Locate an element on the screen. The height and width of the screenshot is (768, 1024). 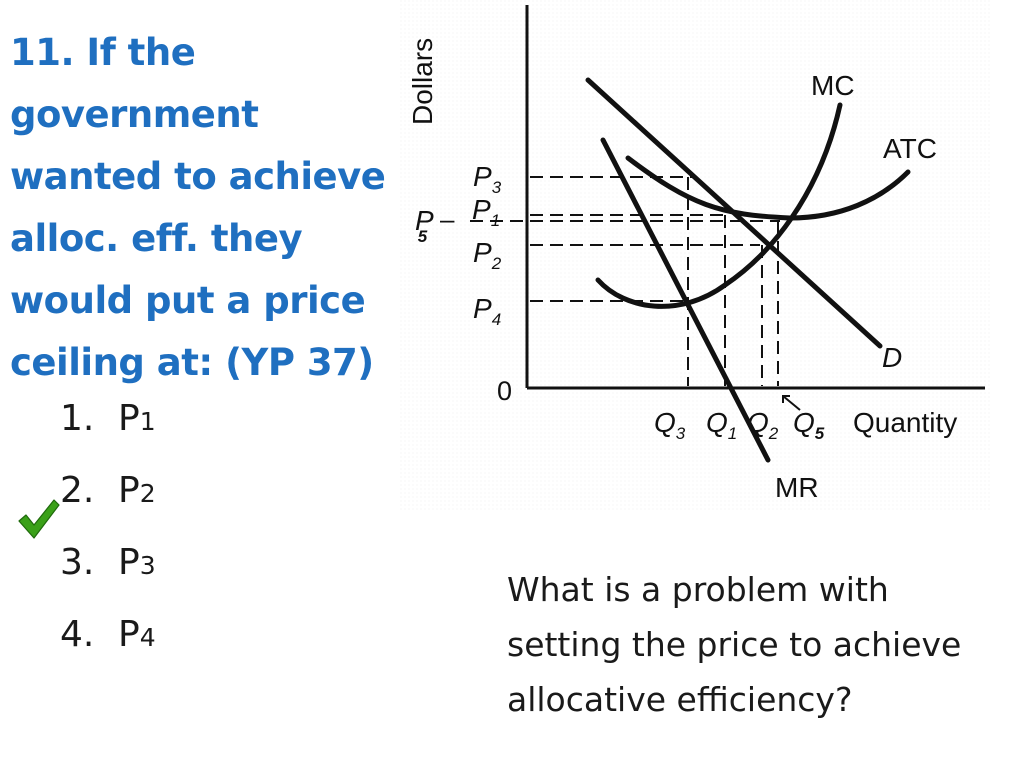
answer-option-4: 4. P4 is located at coordinates (140, 644).